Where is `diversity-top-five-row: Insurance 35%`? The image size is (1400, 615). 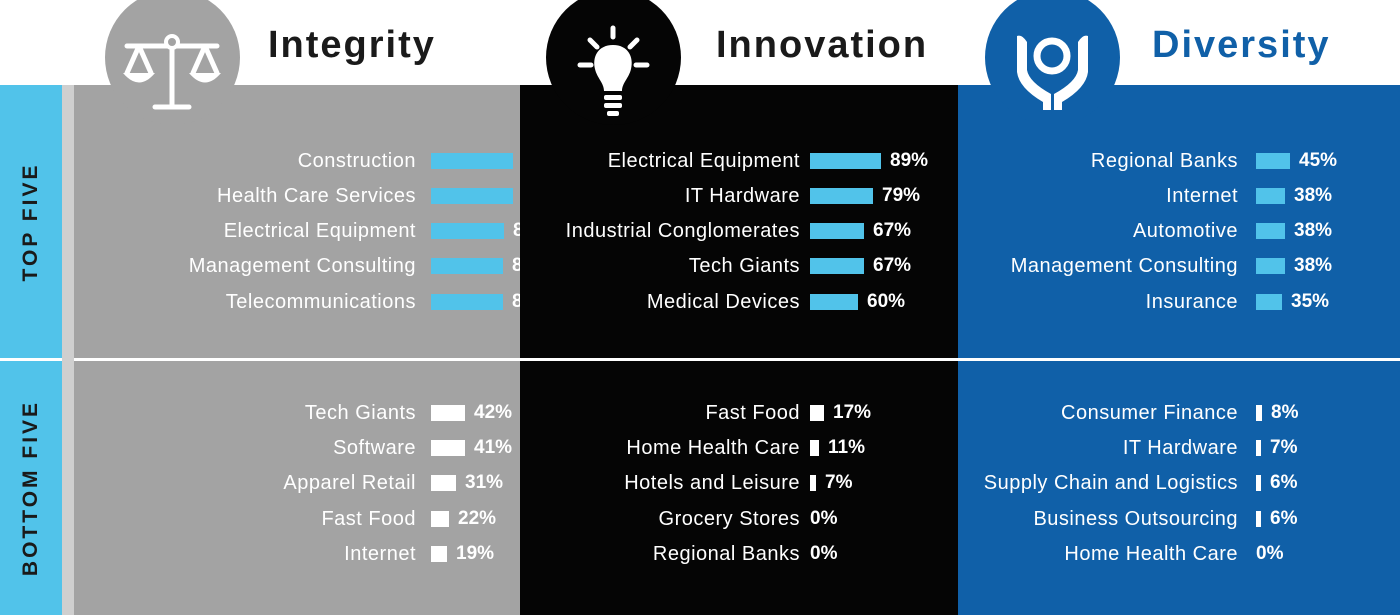 diversity-top-five-row: Insurance 35% is located at coordinates (1179, 302).